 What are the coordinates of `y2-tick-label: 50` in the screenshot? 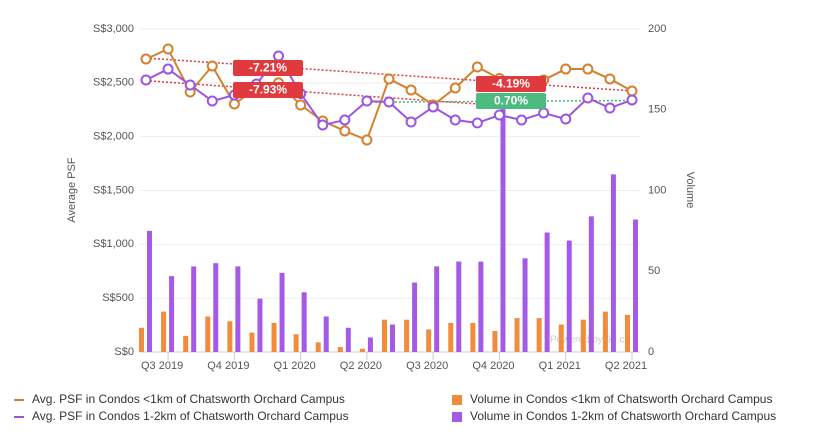 It's located at (654, 271).